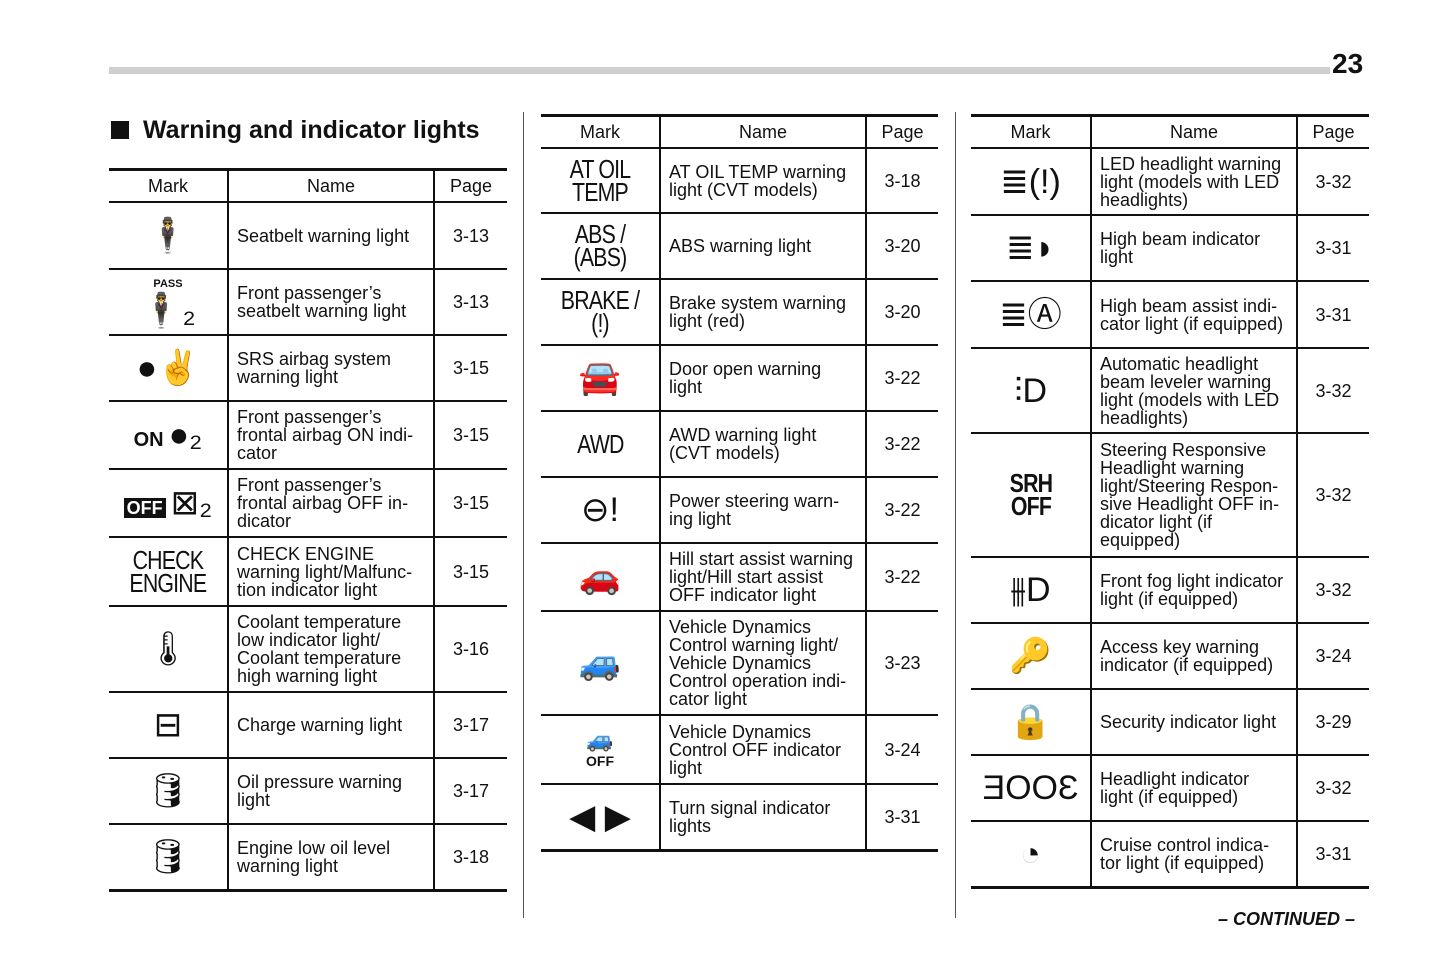  I want to click on table-row: ⊖! Power steering warn- ing light 3-22, so click(739, 510).